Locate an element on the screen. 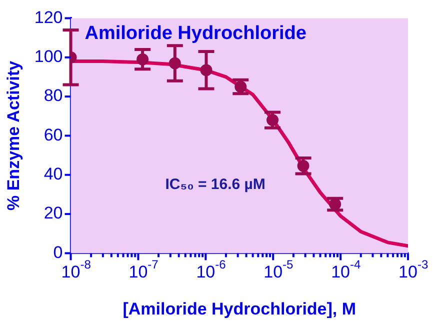 This screenshot has height=326, width=438. x-axis-title: [Amiloride Hydrochloride], M is located at coordinates (239, 308).